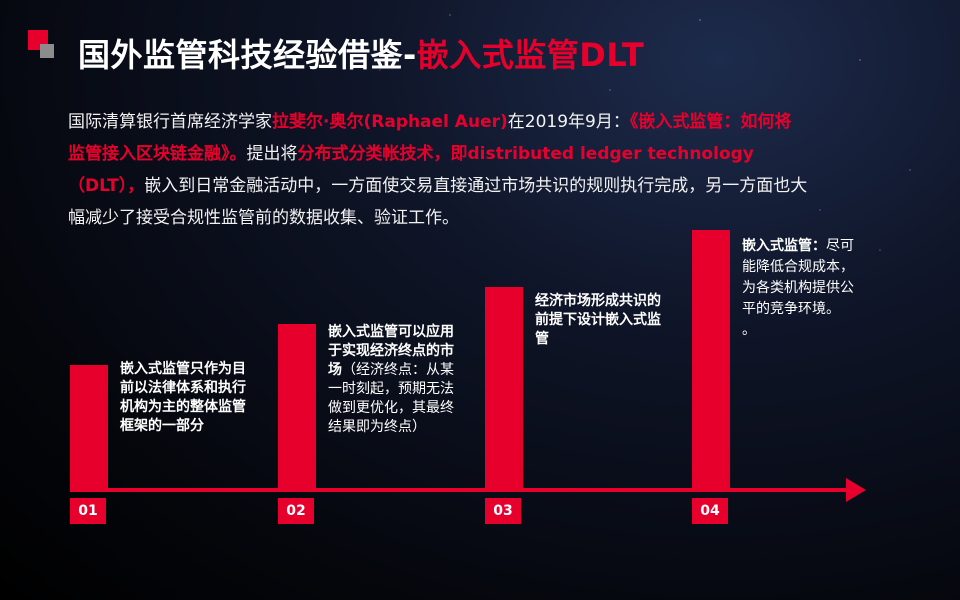  I want to click on title-main: 国外监管科技经验借鉴-, so click(247, 55).